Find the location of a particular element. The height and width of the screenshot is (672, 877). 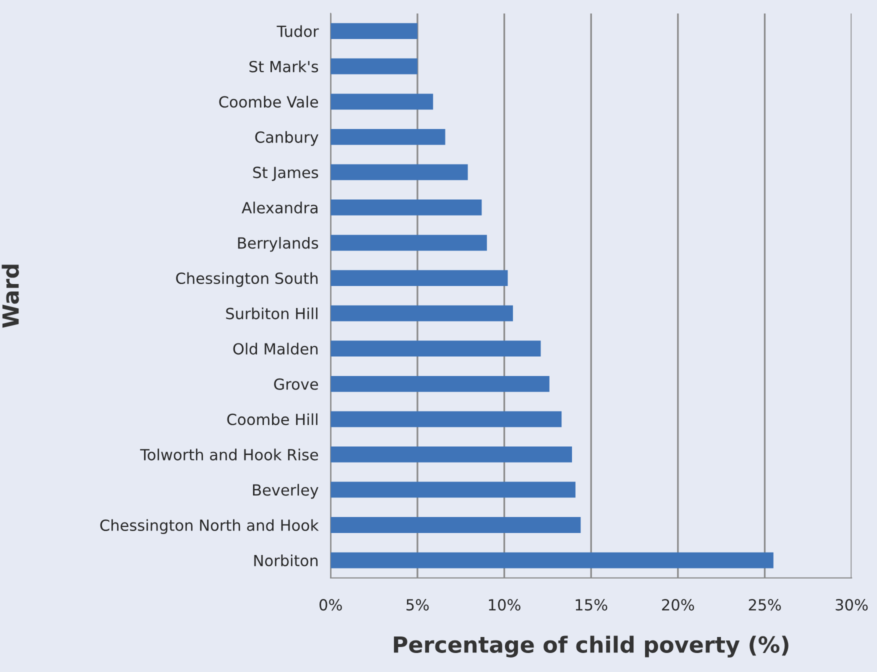

y-axis-title: Ward is located at coordinates (10, 296).